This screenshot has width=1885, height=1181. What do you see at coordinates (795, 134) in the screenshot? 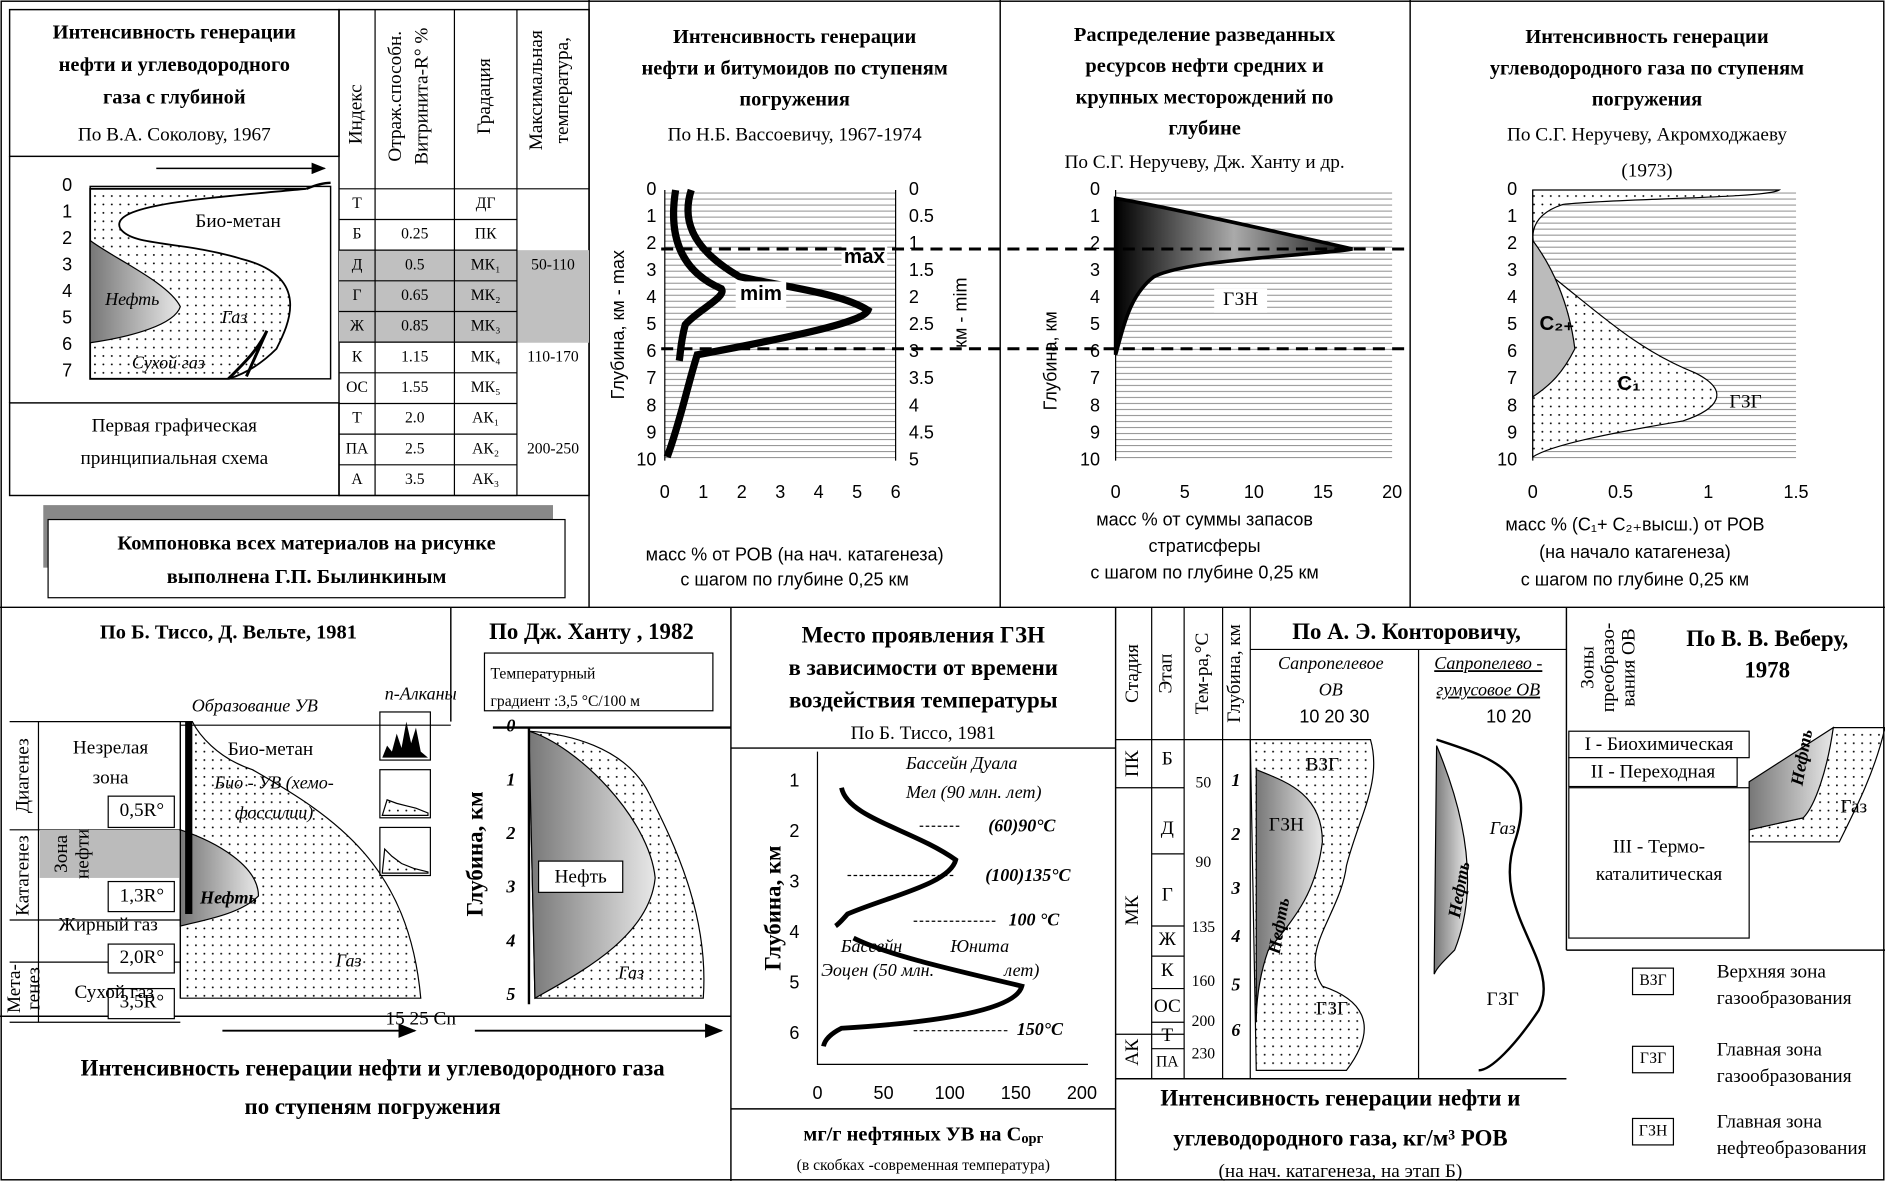
I see `author: По Н.Б. Вассоевичу, 1967-1974` at bounding box center [795, 134].